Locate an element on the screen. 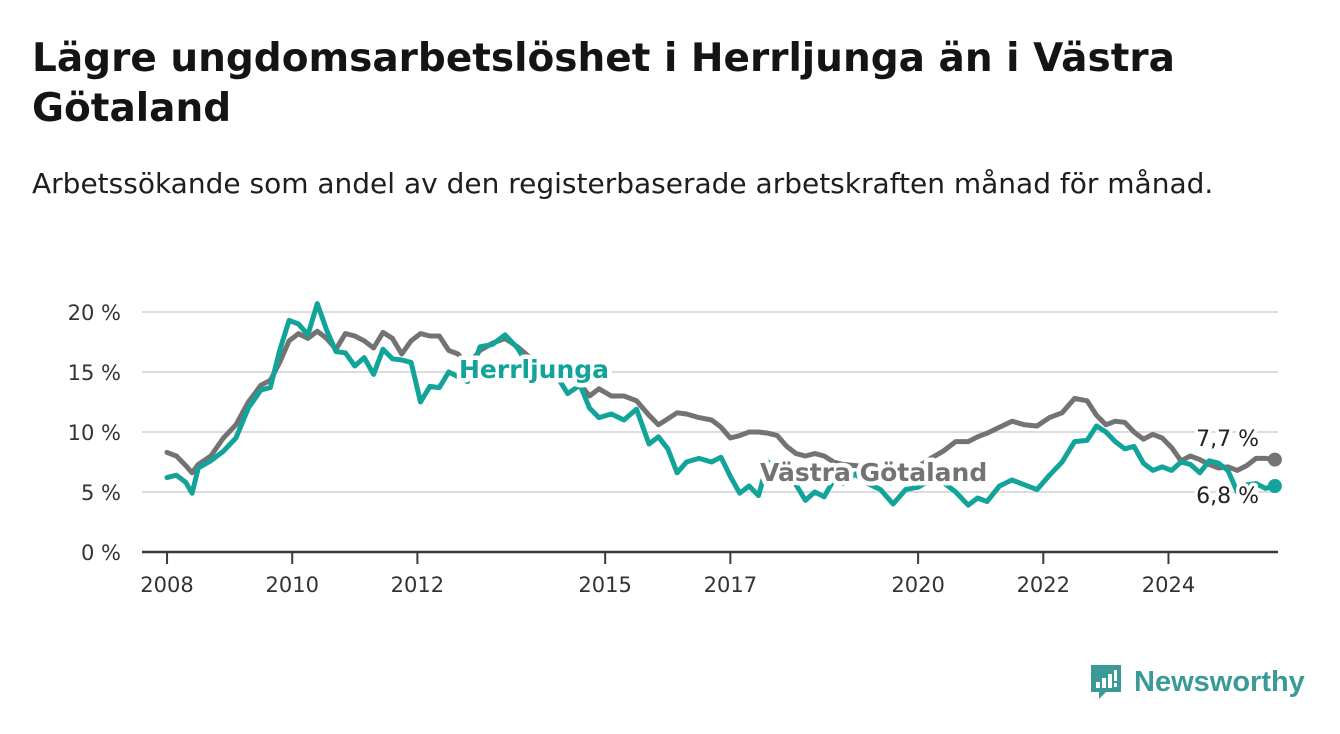 Image resolution: width=1340 pixels, height=734 pixels. x-tick-label: 2012 is located at coordinates (417, 585).